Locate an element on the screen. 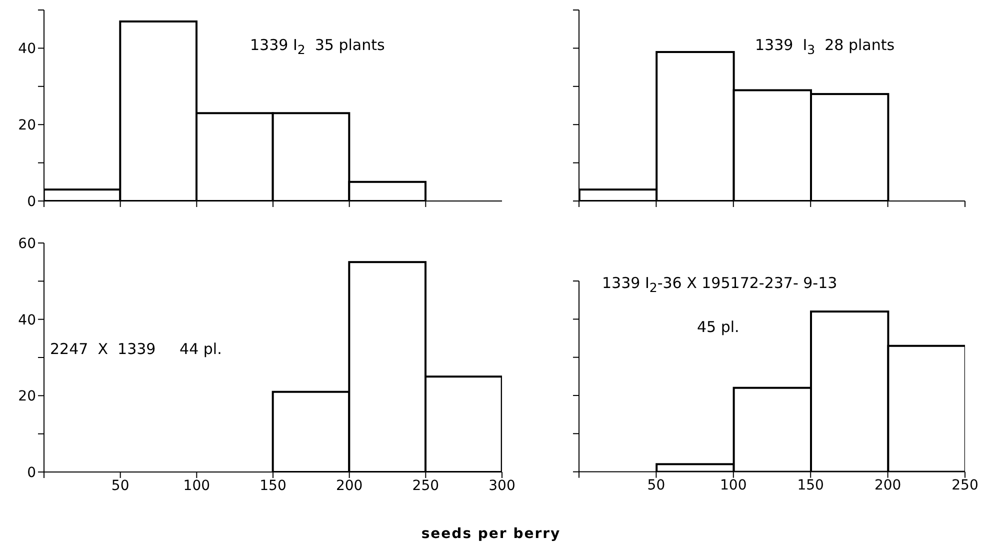 This screenshot has width=982, height=551. annotation: 1339 I$_{3}$ 28 plants is located at coordinates (825, 46).